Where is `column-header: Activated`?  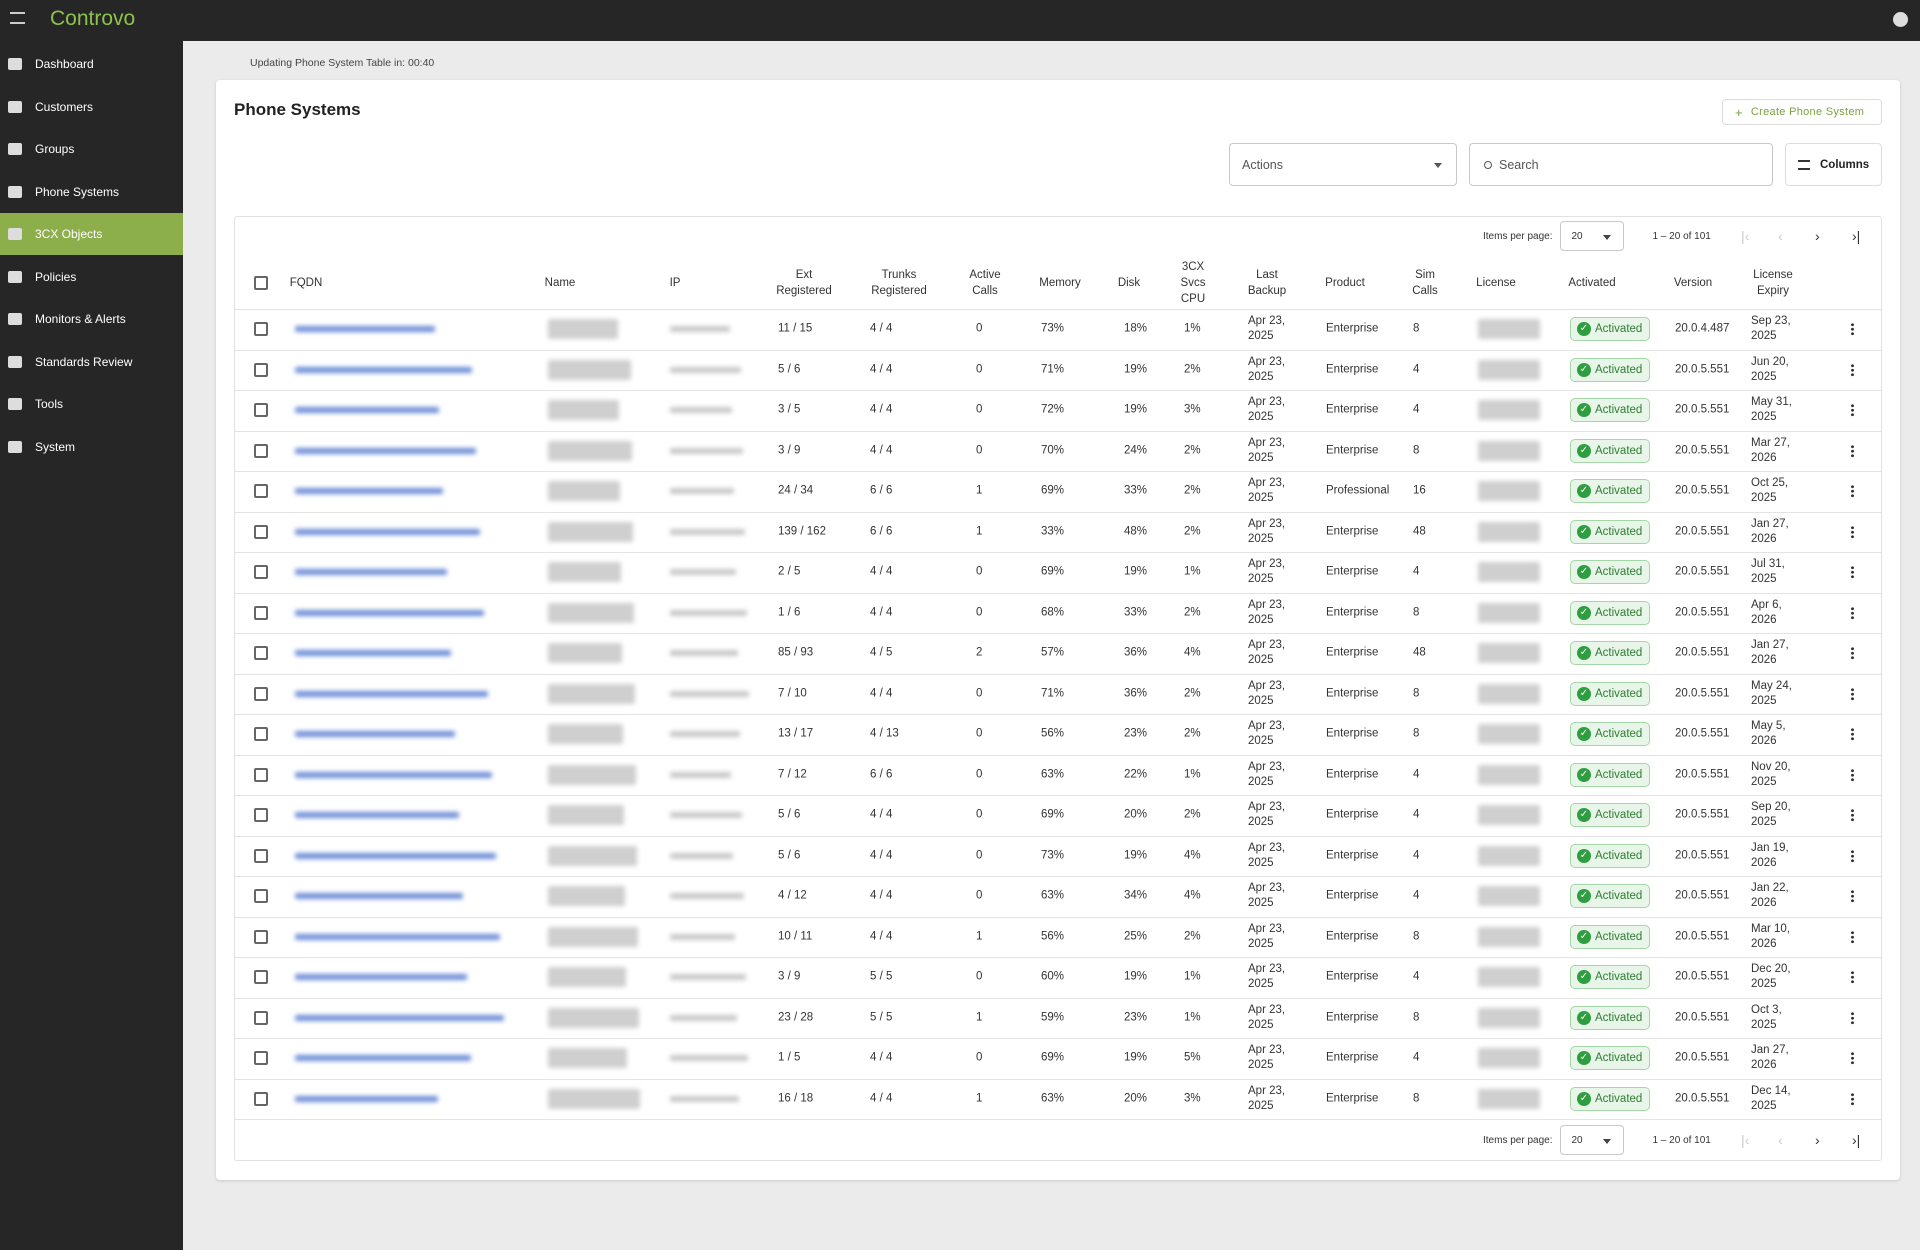 column-header: Activated is located at coordinates (1592, 283).